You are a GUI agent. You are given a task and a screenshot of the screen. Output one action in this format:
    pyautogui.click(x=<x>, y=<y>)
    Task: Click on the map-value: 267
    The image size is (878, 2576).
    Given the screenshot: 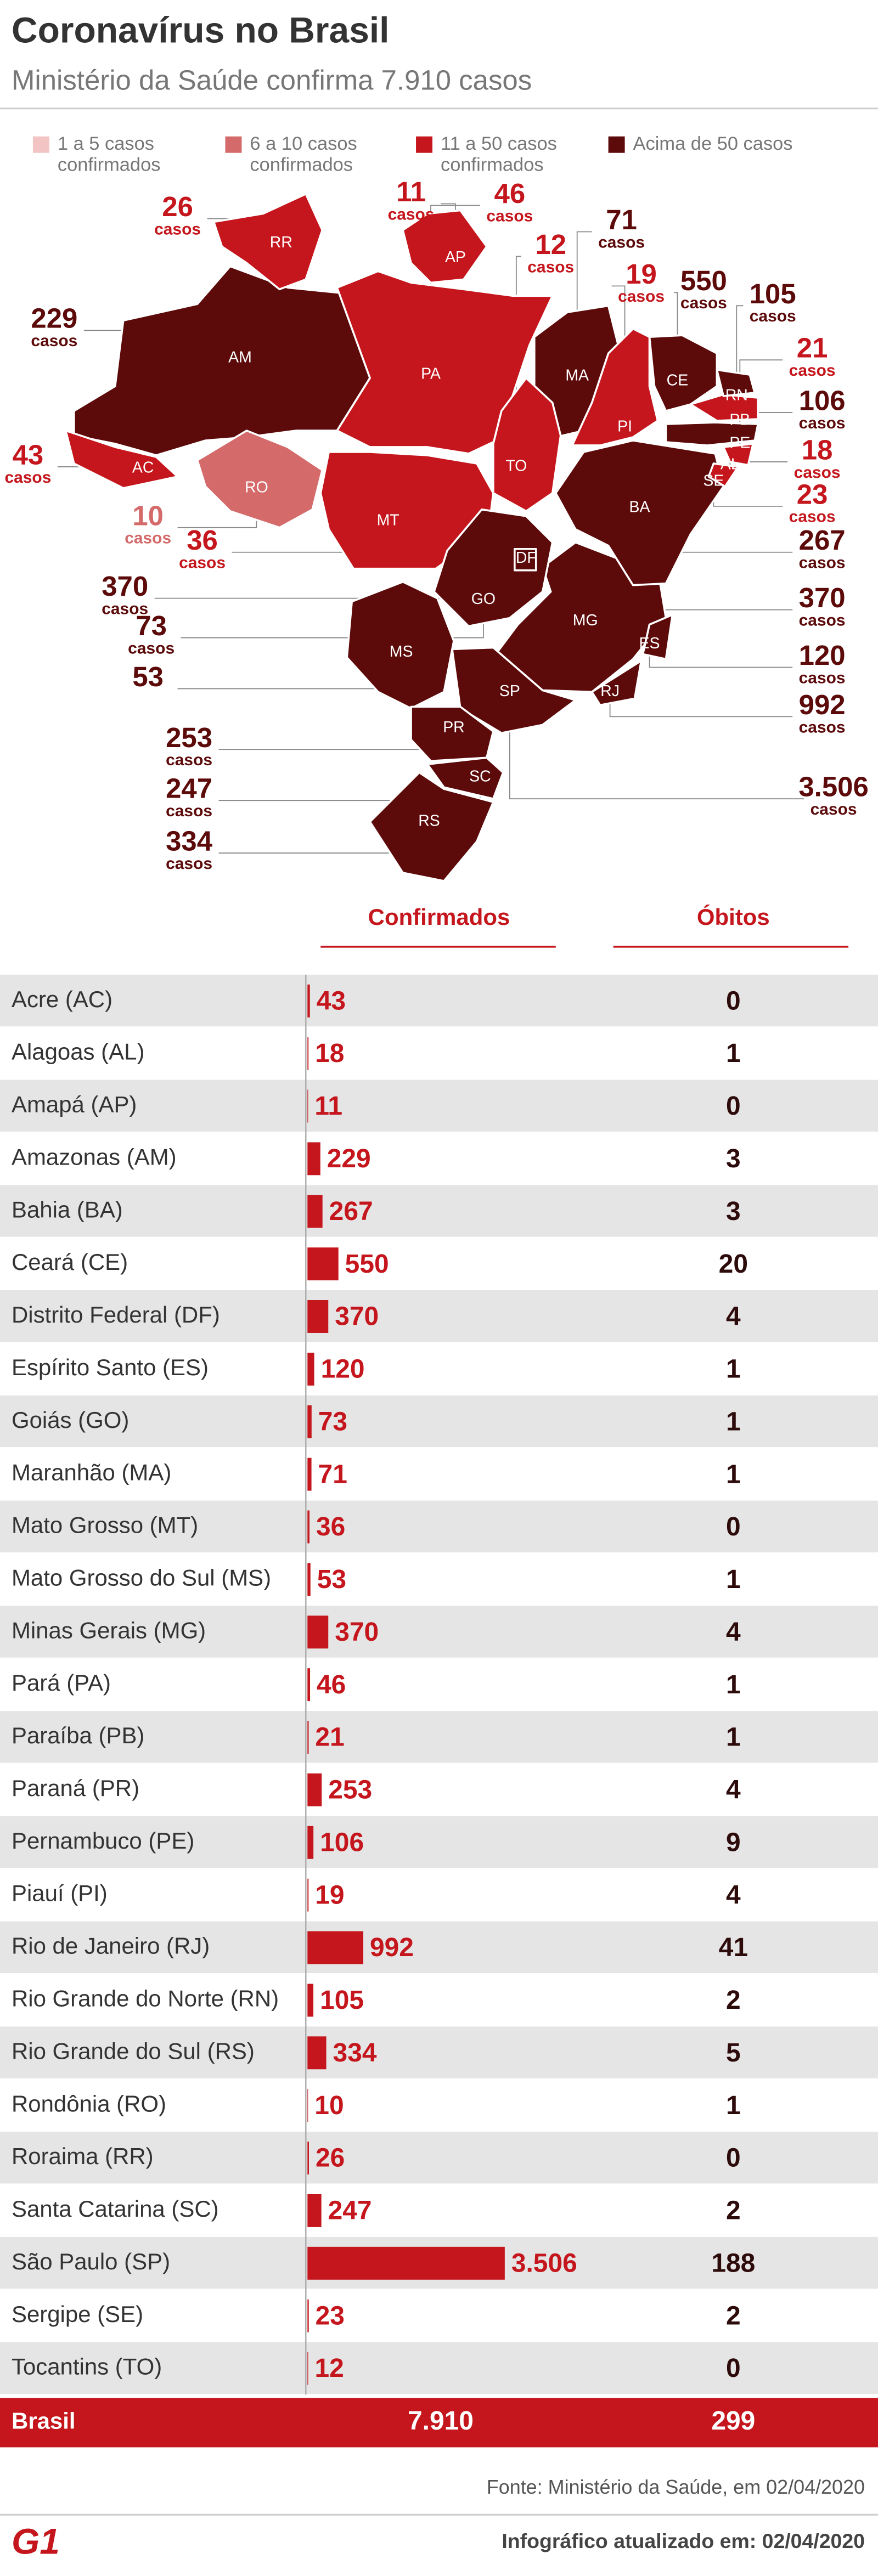 What is the action you would take?
    pyautogui.click(x=822, y=540)
    